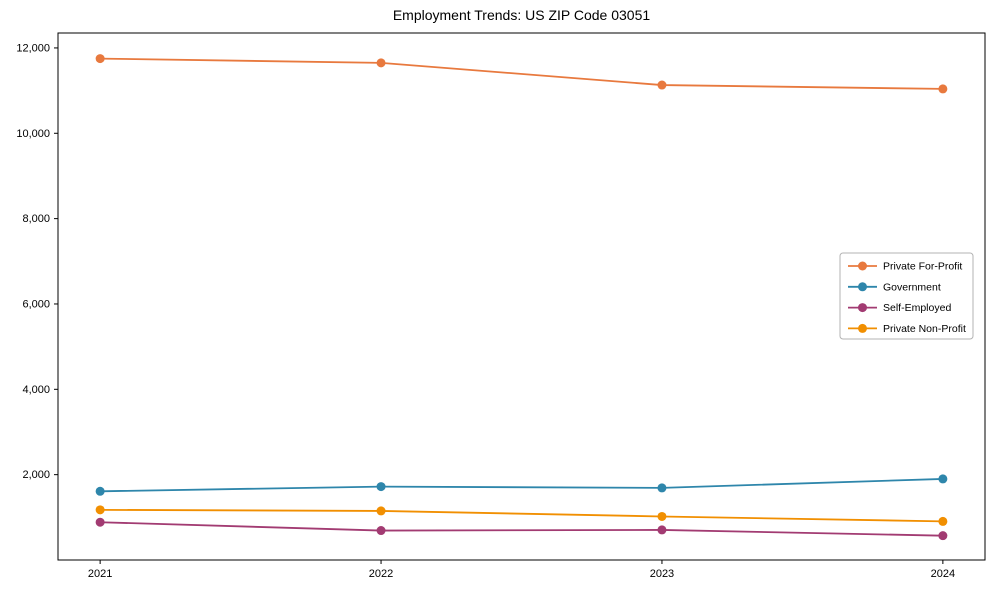 Image resolution: width=1000 pixels, height=600 pixels. What do you see at coordinates (521, 485) in the screenshot?
I see `series-line-government` at bounding box center [521, 485].